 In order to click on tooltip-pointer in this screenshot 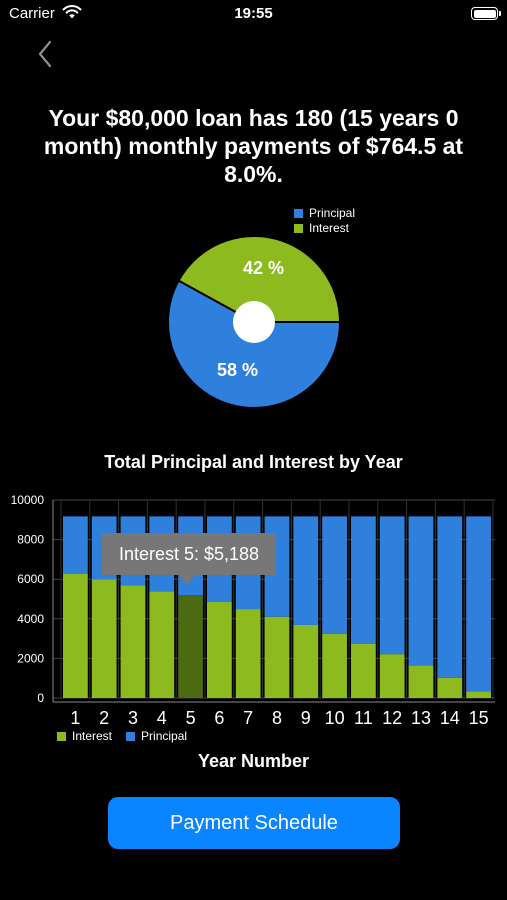, I will do `click(187, 580)`.